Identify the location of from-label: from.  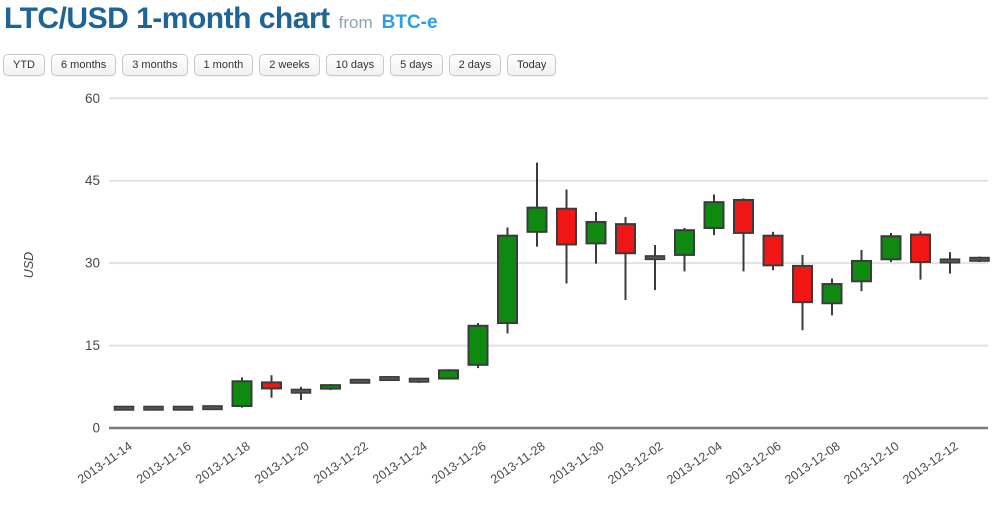
(355, 22).